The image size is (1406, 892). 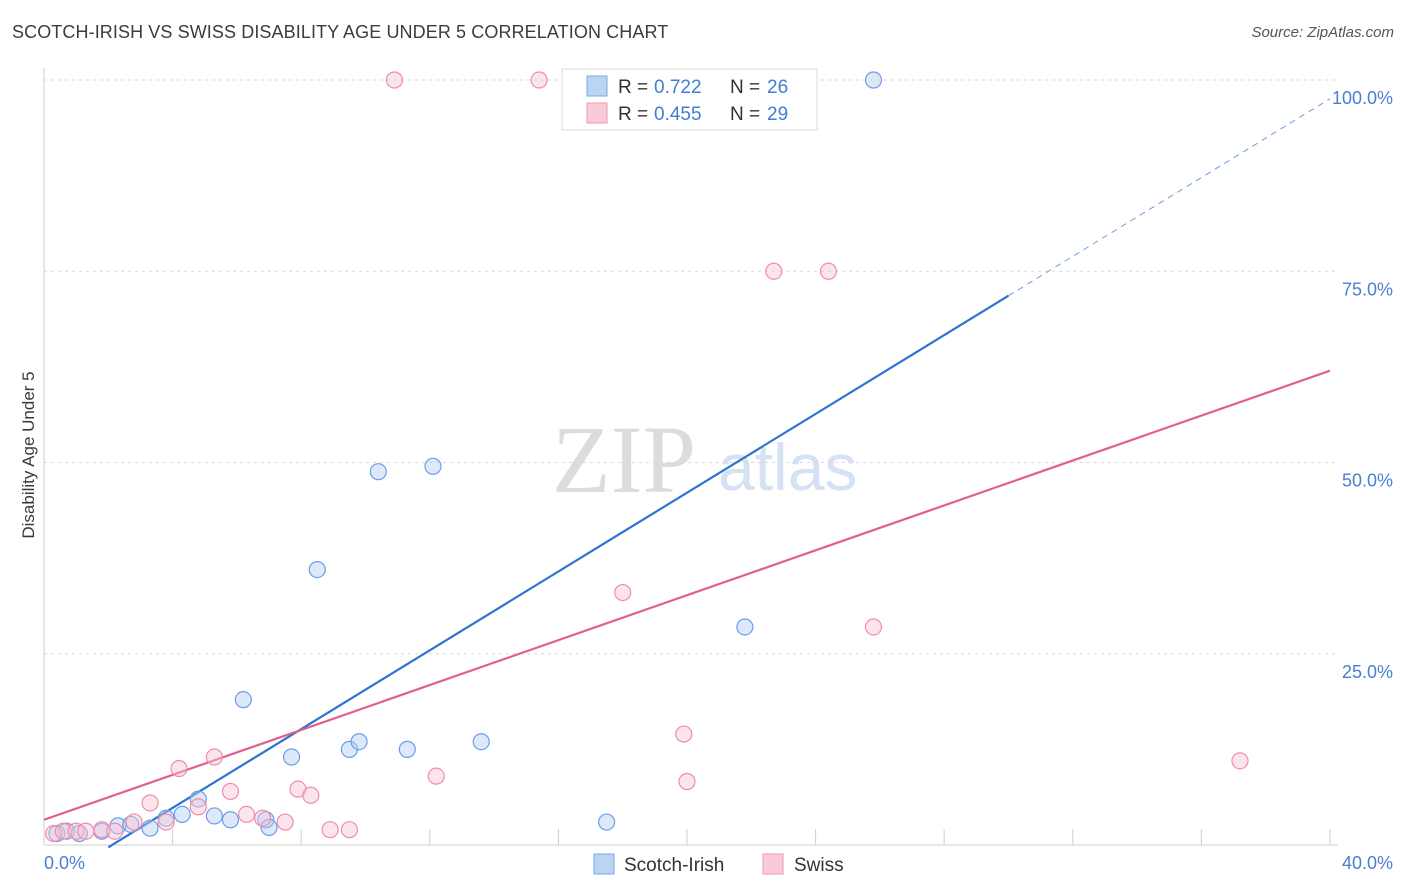 I want to click on trend-extension-scotch-irish, so click(x=1169, y=197).